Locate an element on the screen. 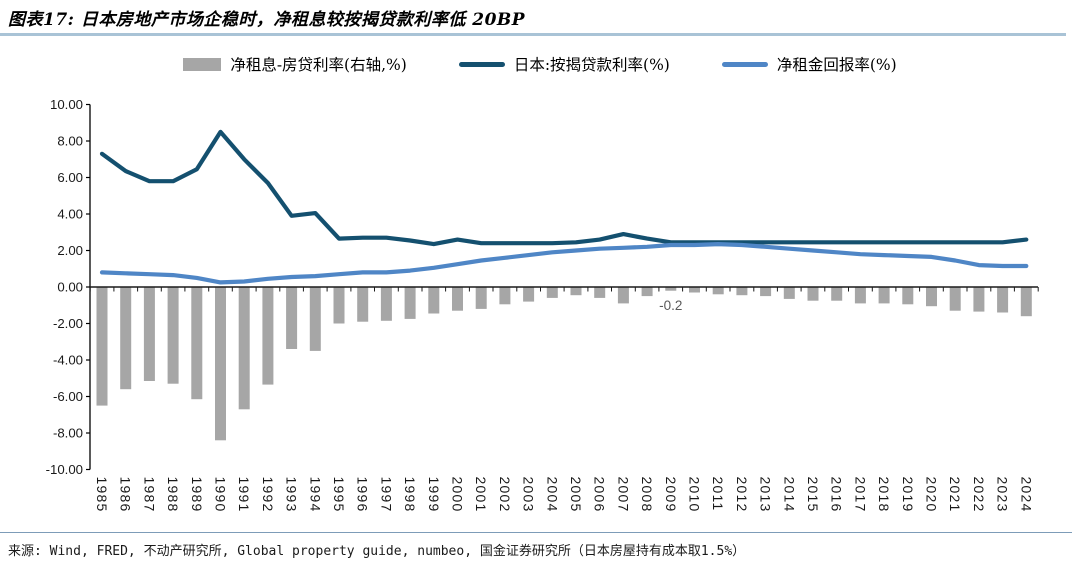 This screenshot has height=566, width=1080. y-axis-label: -4.00 is located at coordinates (68, 360).